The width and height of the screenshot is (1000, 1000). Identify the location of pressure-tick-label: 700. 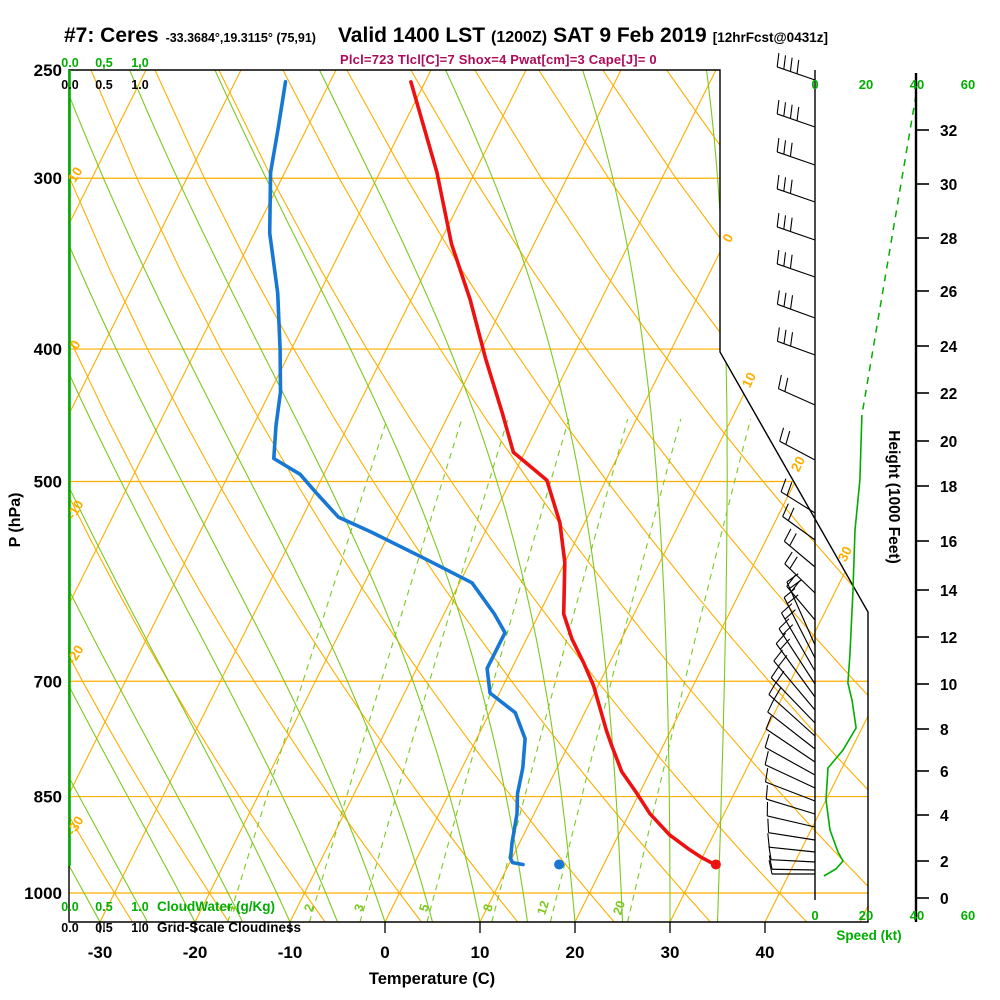
(48, 681).